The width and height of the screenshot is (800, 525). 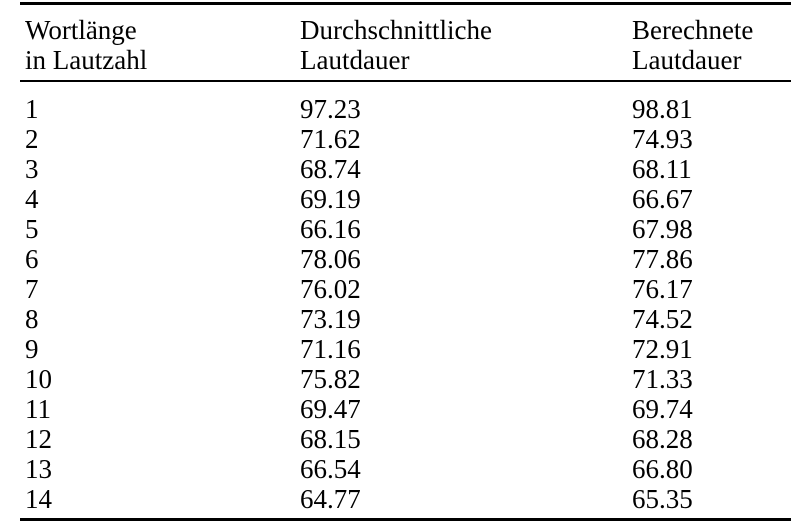 What do you see at coordinates (330, 199) in the screenshot?
I see `cell-durchschnittliche-lautdauer: 69.19` at bounding box center [330, 199].